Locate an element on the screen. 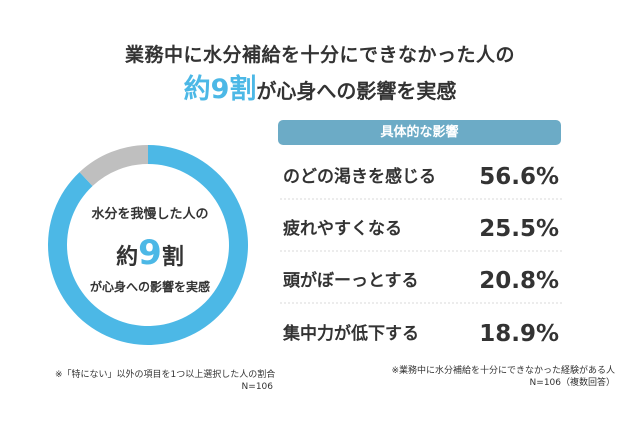  note-left-line2: N=106 is located at coordinates (257, 387).